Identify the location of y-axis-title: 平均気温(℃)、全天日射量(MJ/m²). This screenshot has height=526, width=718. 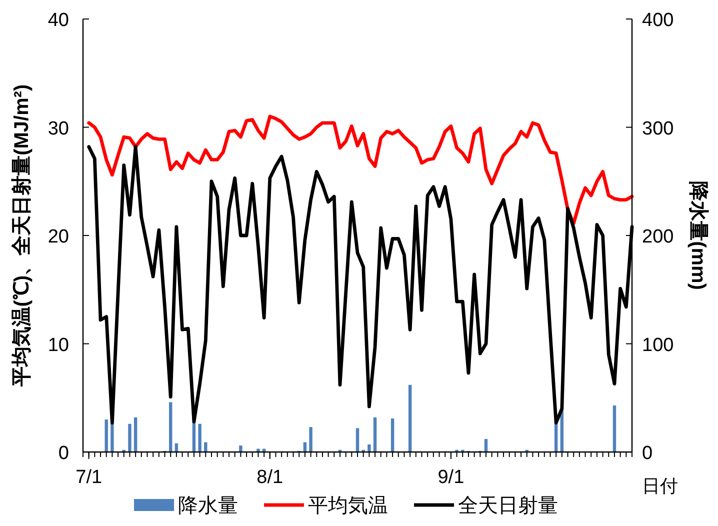
(22, 236).